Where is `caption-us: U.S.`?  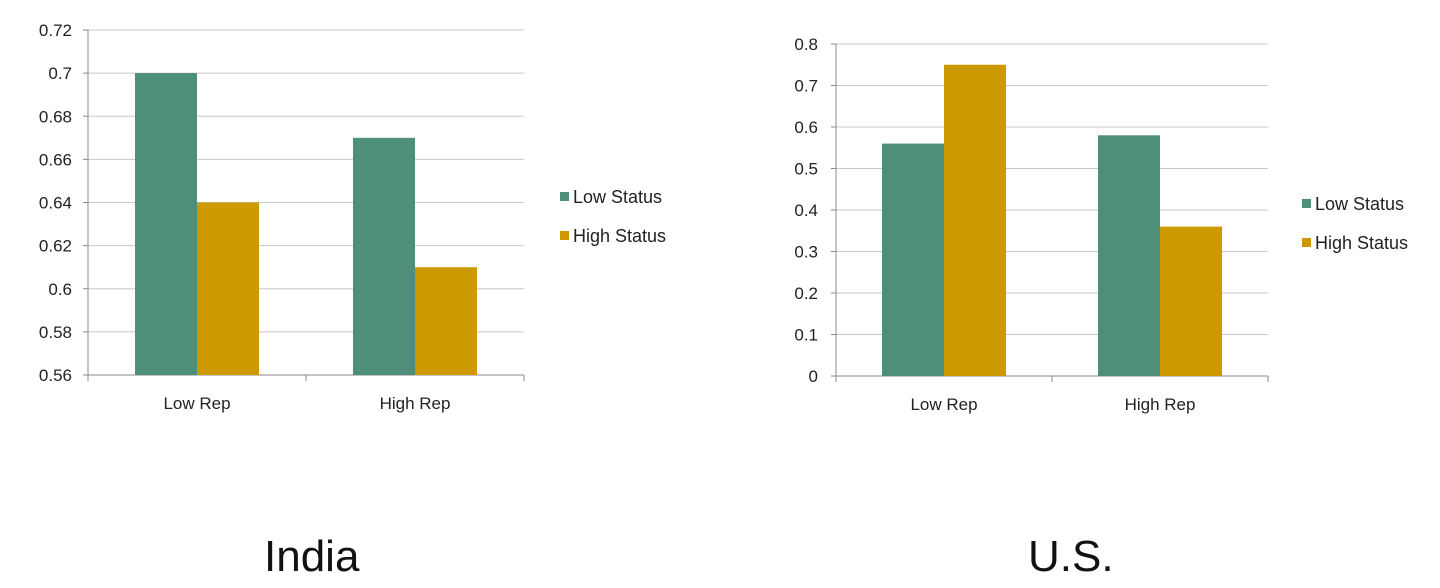
caption-us: U.S. is located at coordinates (1071, 556).